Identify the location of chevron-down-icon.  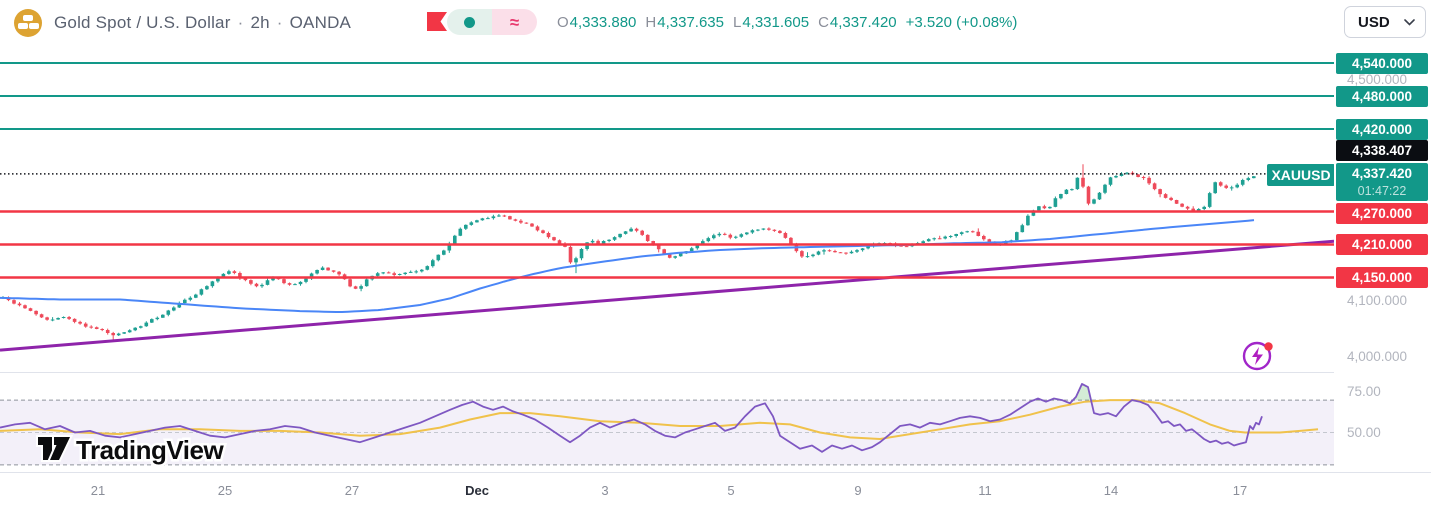
(1409, 22).